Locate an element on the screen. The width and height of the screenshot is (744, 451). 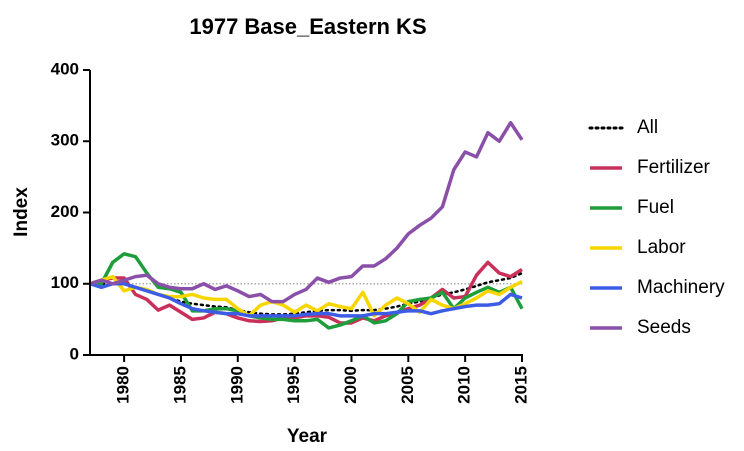
x-tick-label: 2010 is located at coordinates (464, 385).